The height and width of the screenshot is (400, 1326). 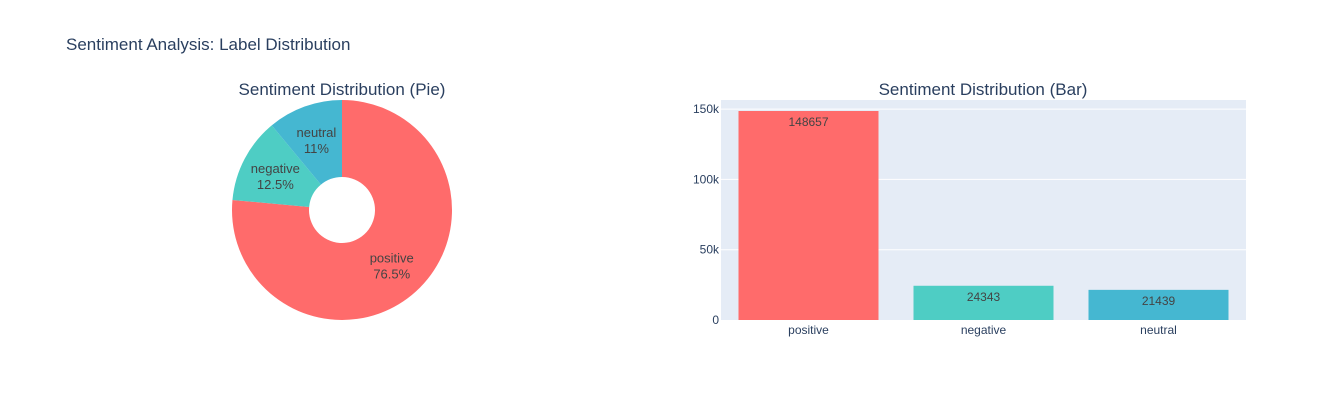 What do you see at coordinates (710, 250) in the screenshot?
I see `y-tick-label: 50k` at bounding box center [710, 250].